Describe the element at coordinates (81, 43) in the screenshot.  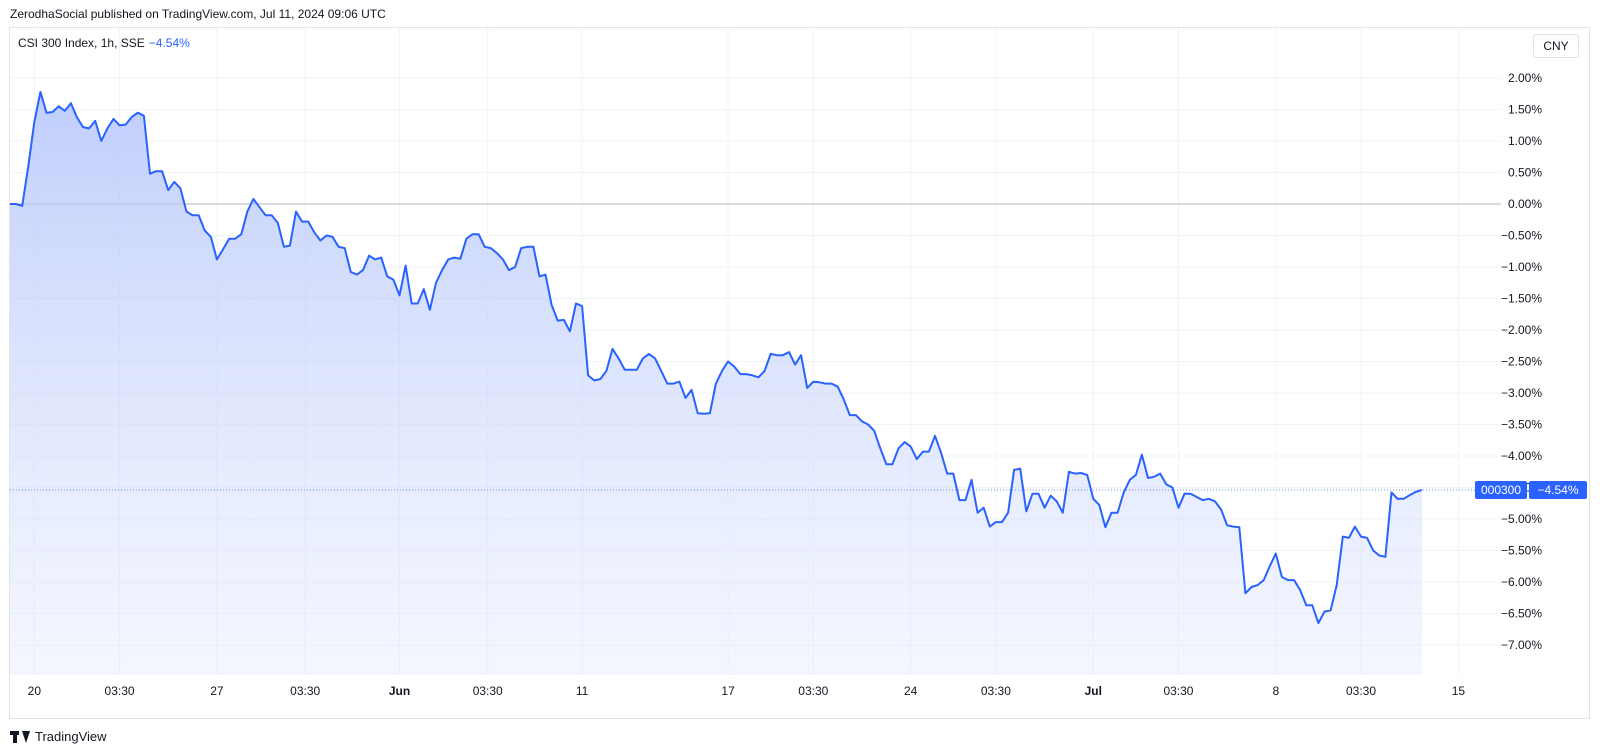
I see `legend-title: CSI 300 Index, 1h, SSE` at that location.